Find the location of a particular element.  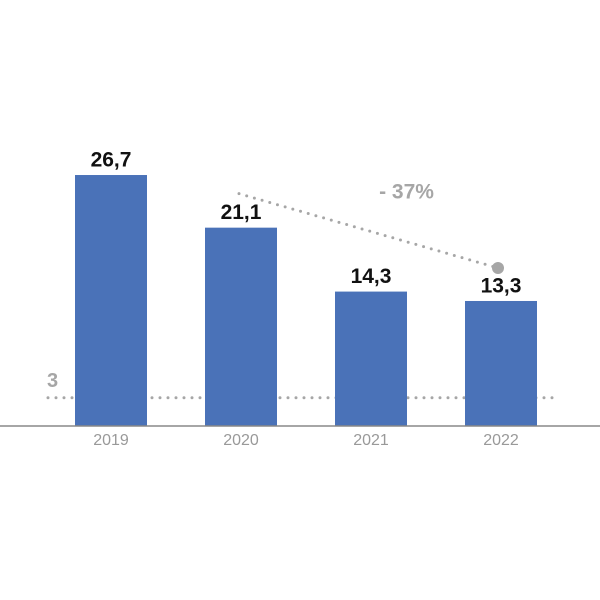

x-tick-label: 2019 is located at coordinates (111, 440).